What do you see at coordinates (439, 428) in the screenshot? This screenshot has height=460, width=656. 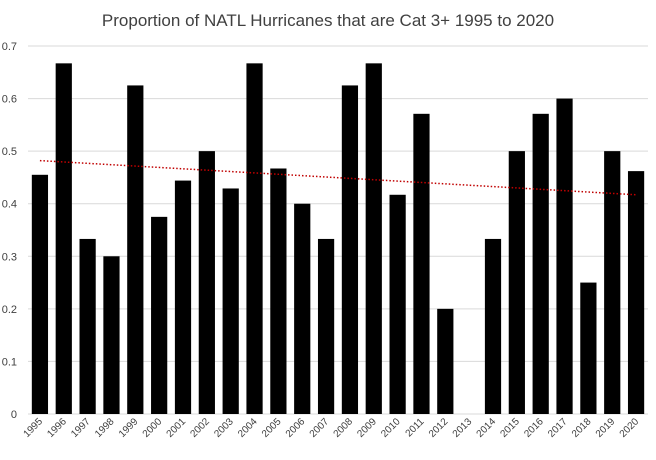 I see `x-tick-label: 2012` at bounding box center [439, 428].